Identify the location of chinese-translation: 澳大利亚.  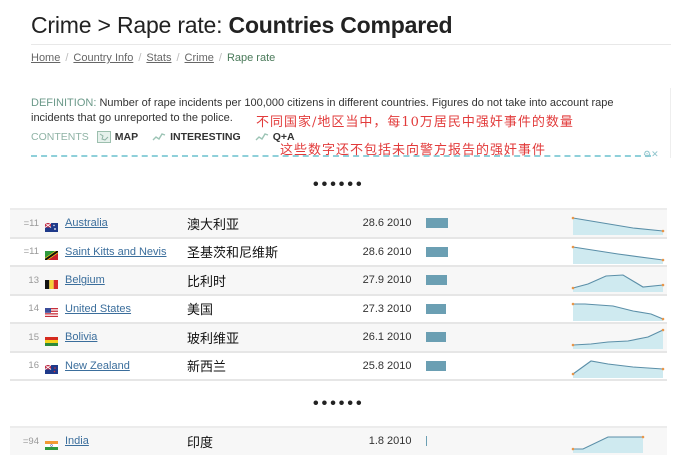
(213, 225).